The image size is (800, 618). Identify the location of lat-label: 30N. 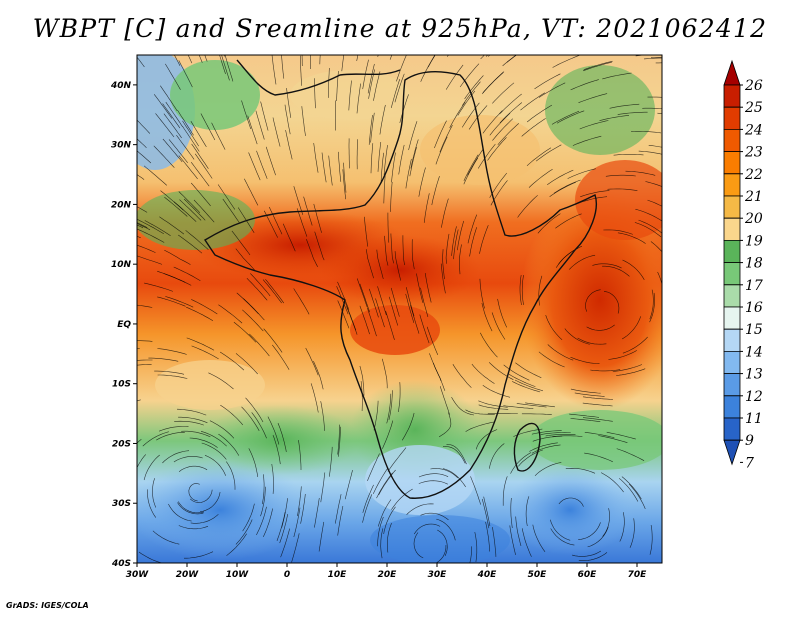
(121, 146).